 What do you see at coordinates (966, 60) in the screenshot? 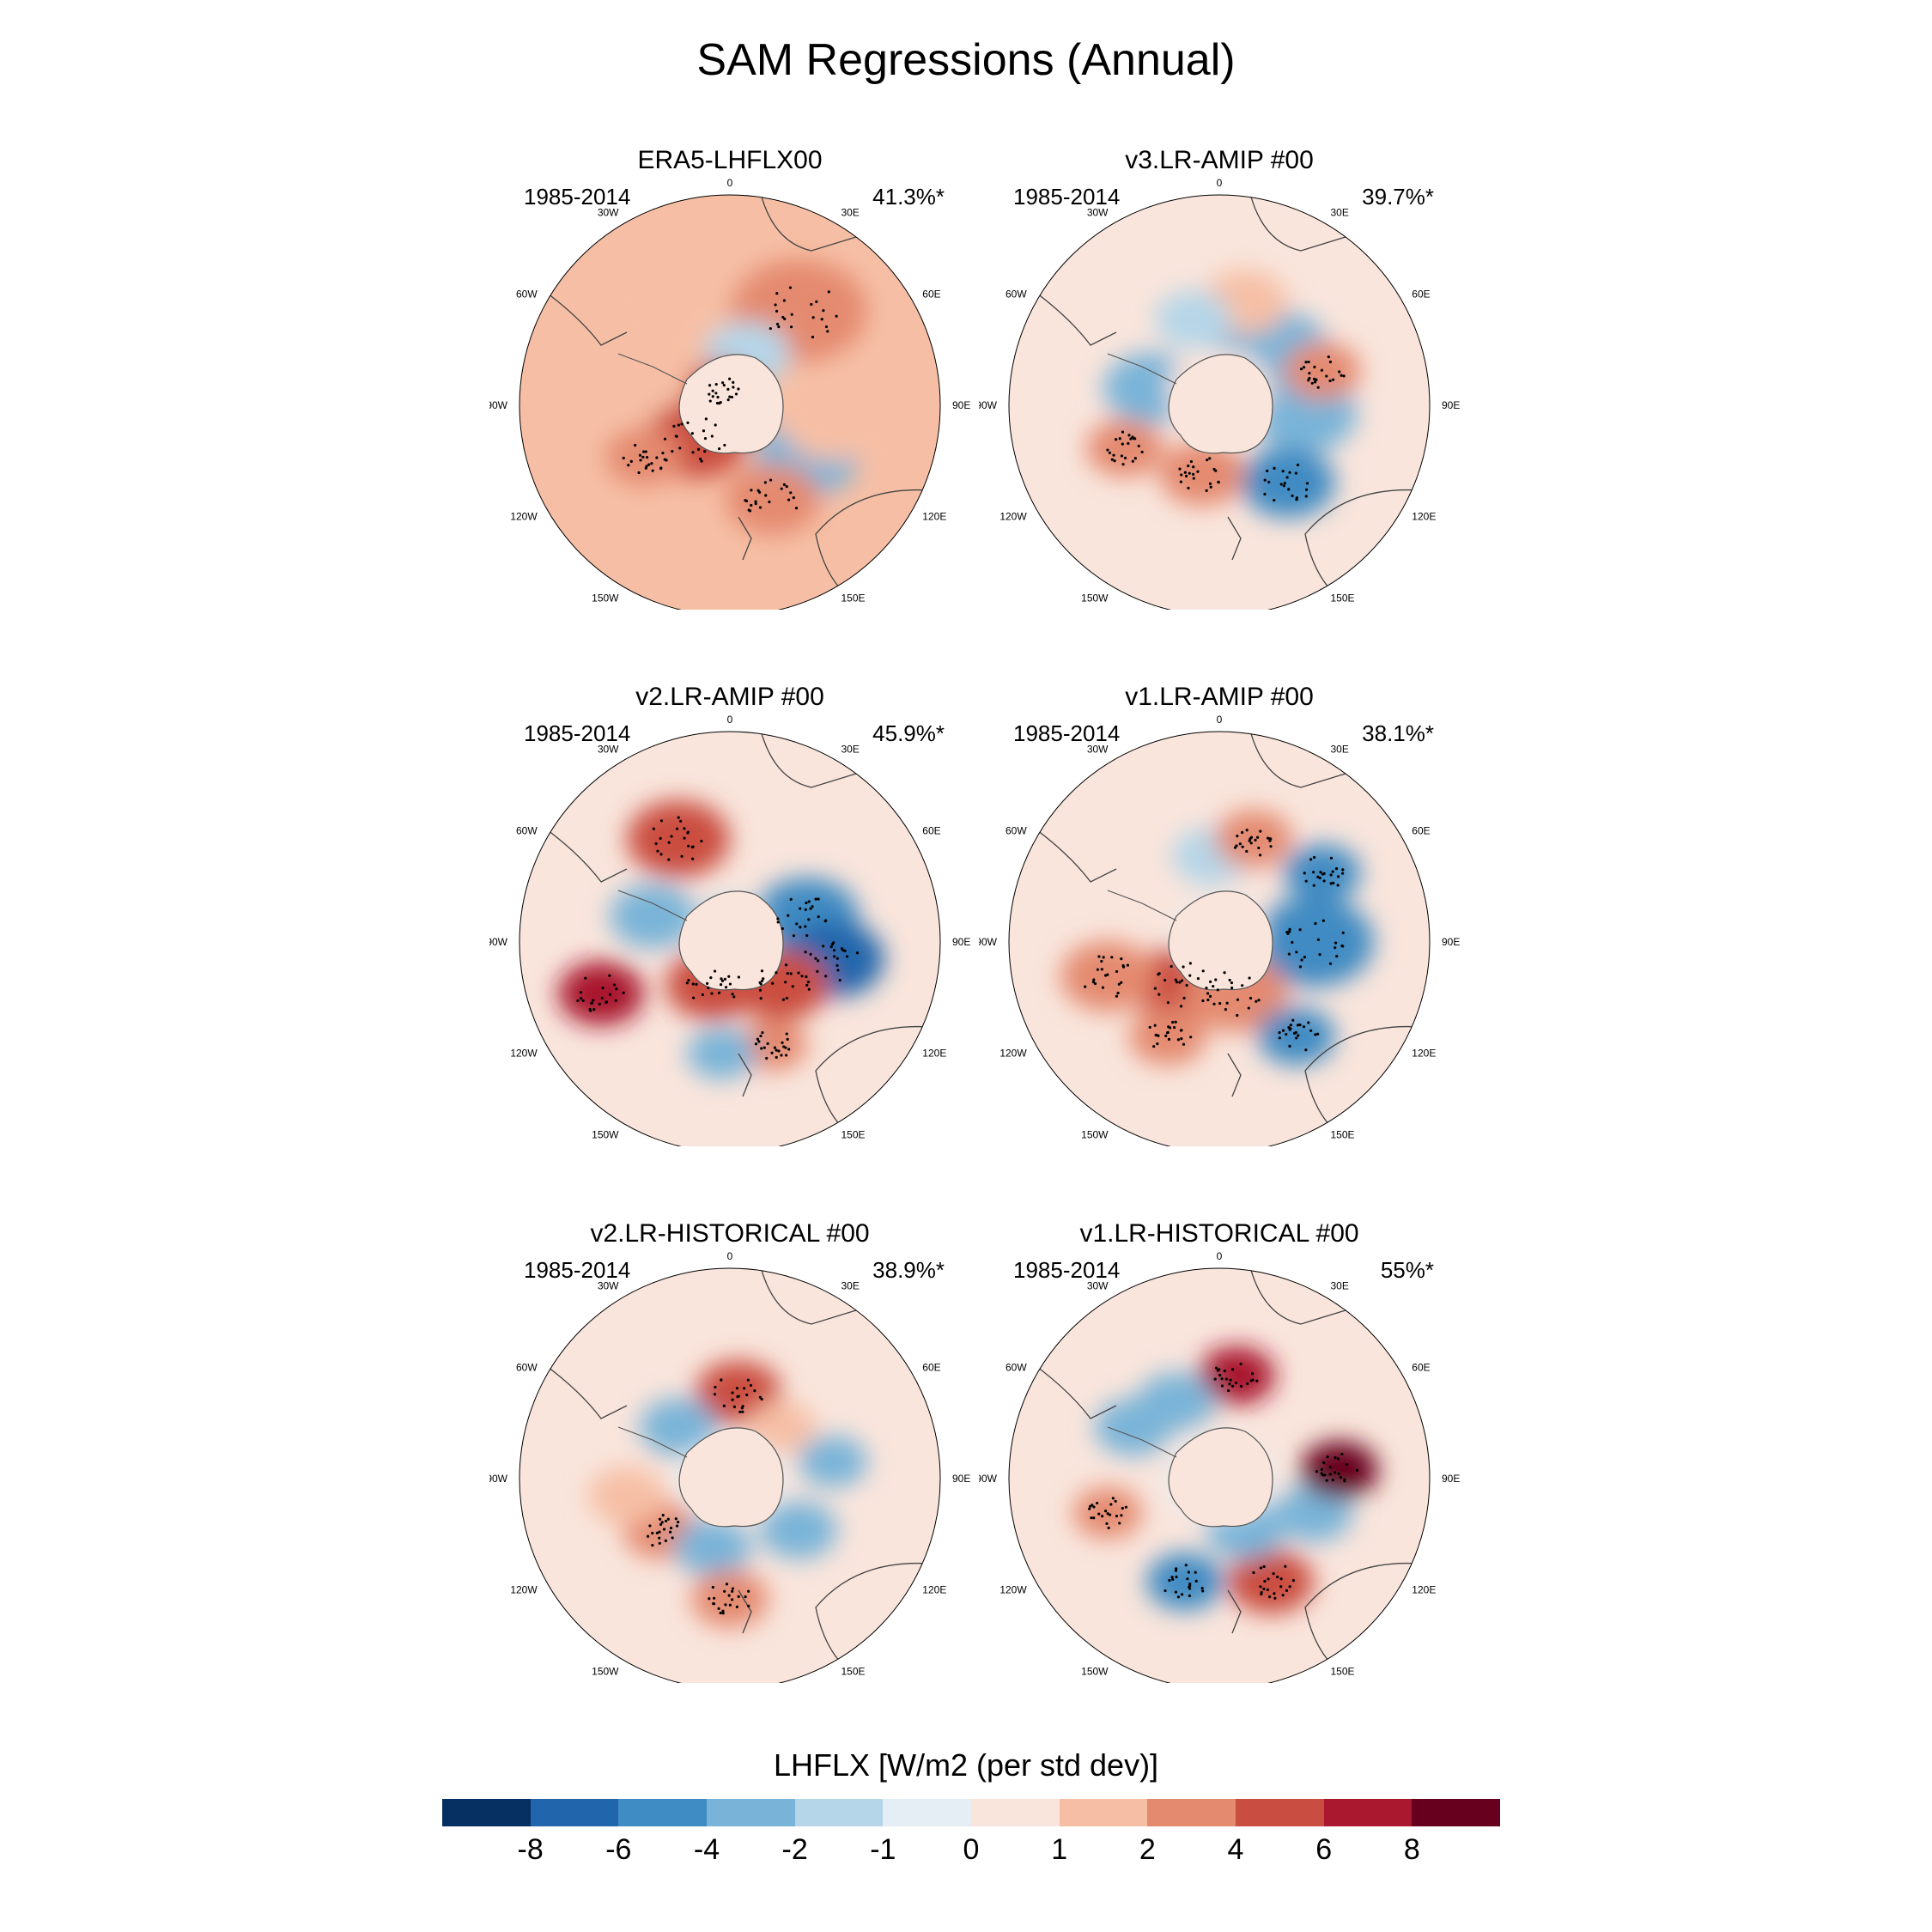
I see `figure-title: SAM Regressions (Annual)` at bounding box center [966, 60].